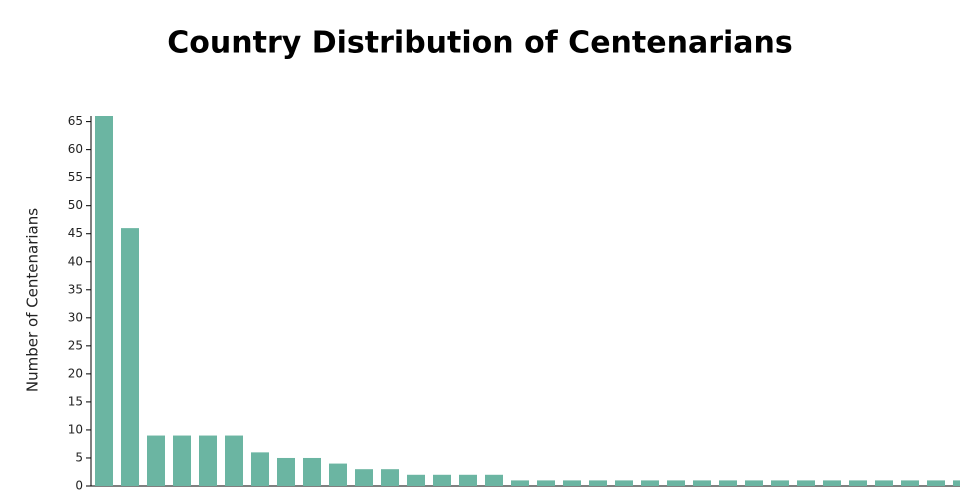  What do you see at coordinates (75, 205) in the screenshot?
I see `y-tick-label: 50` at bounding box center [75, 205].